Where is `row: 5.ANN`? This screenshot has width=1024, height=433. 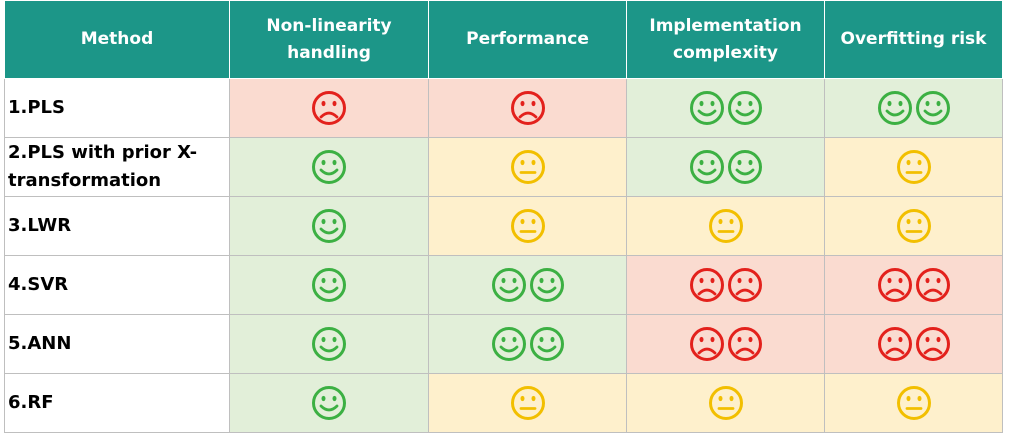 row: 5.ANN is located at coordinates (503, 344).